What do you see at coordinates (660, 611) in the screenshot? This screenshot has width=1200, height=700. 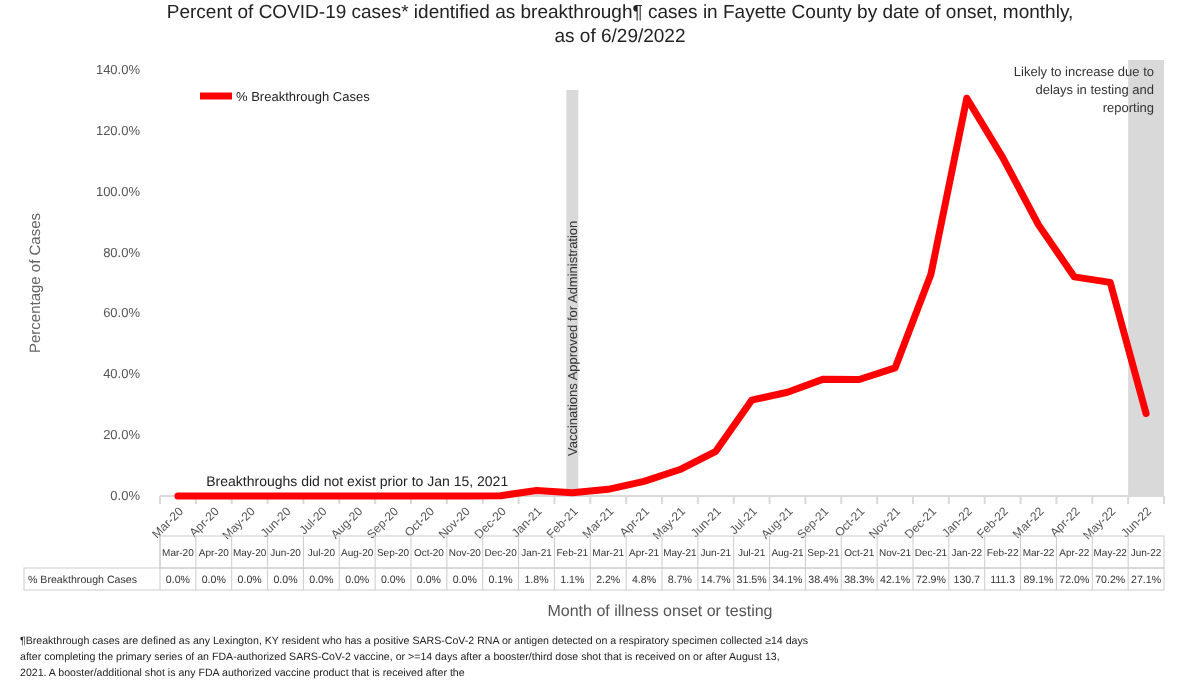 I see `x-axis-title: Month of illness onset or testing` at bounding box center [660, 611].